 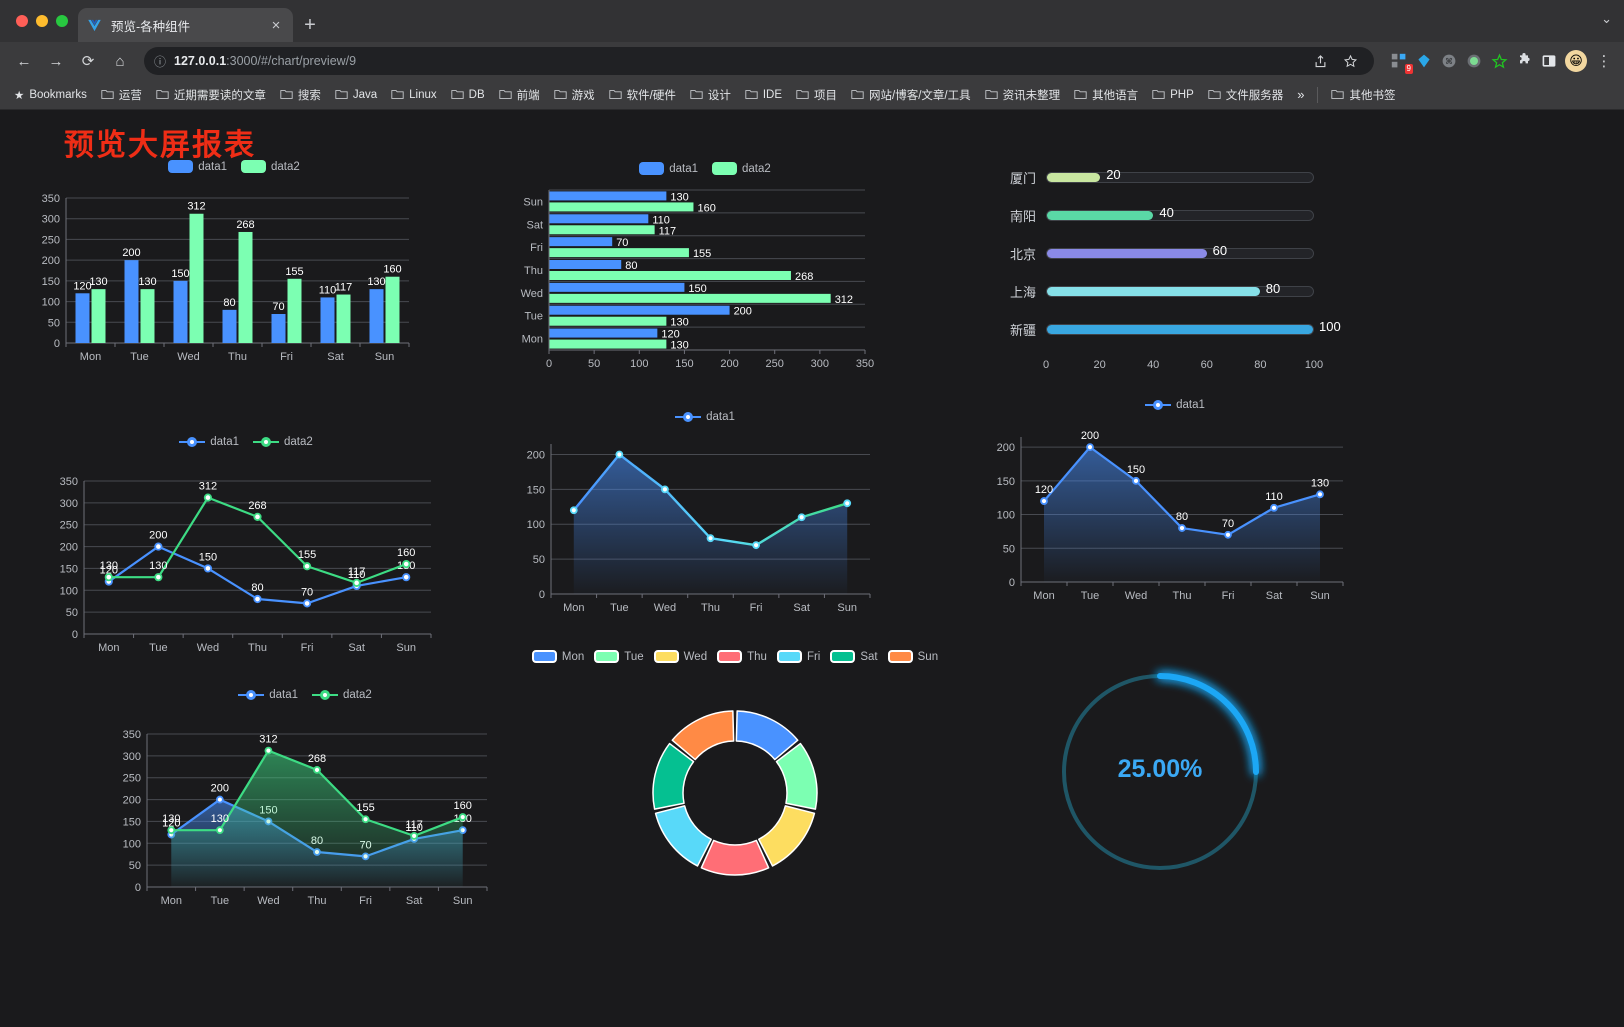 What do you see at coordinates (1350, 61) in the screenshot?
I see `star-icon` at bounding box center [1350, 61].